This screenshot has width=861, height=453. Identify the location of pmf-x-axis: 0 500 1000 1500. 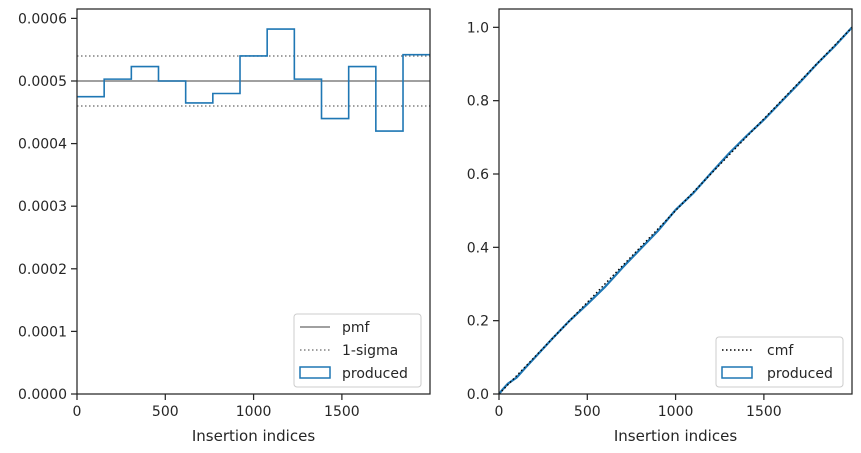
(216, 407).